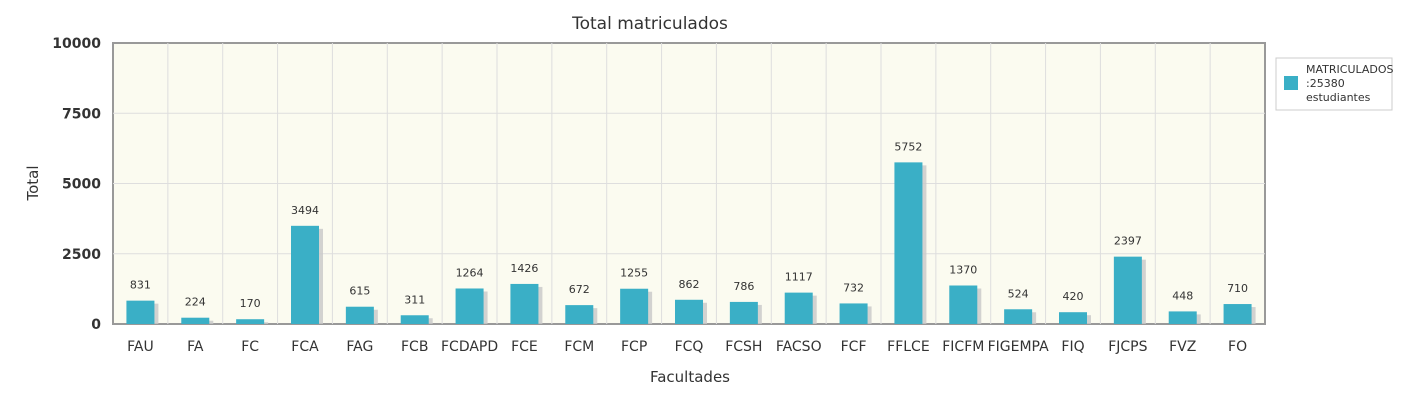 The width and height of the screenshot is (1405, 402). What do you see at coordinates (689, 311) in the screenshot?
I see `bar-fcq` at bounding box center [689, 311].